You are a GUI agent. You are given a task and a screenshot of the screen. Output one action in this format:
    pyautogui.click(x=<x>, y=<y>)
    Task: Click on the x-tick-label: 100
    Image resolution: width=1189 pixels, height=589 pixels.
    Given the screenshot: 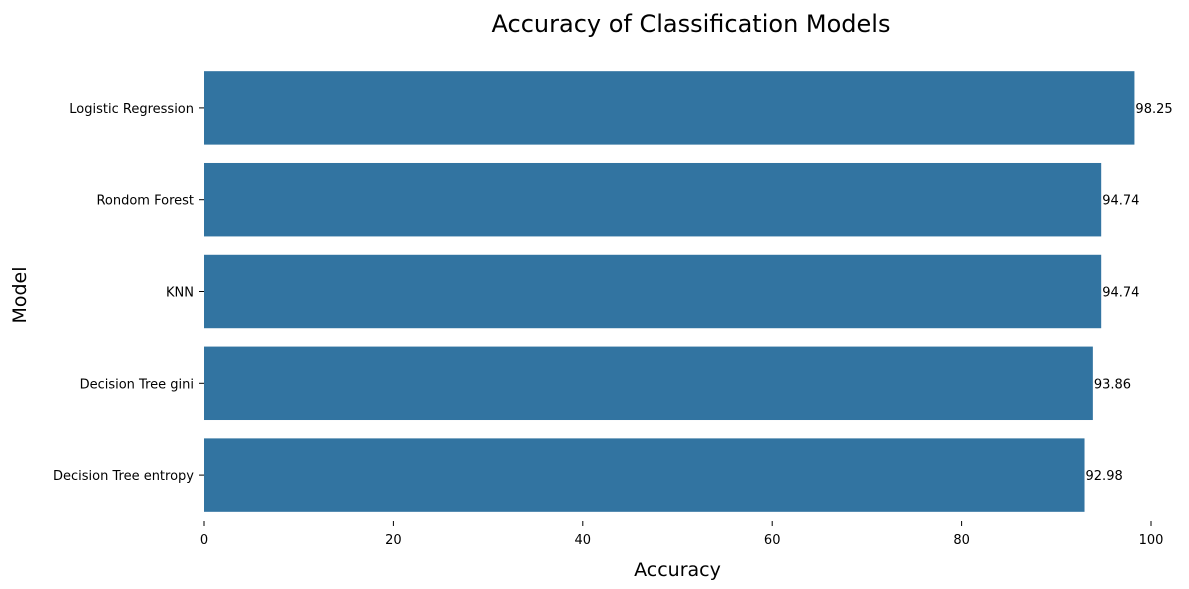 What is the action you would take?
    pyautogui.click(x=1151, y=540)
    